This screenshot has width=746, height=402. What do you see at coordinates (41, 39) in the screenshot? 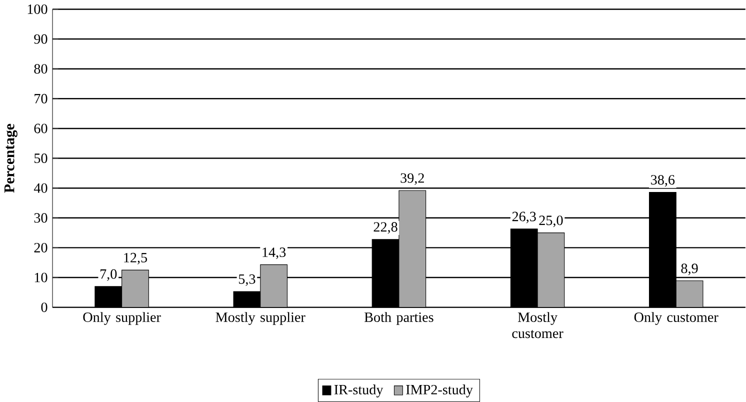
I see `y-tick-label: 90` at bounding box center [41, 39].